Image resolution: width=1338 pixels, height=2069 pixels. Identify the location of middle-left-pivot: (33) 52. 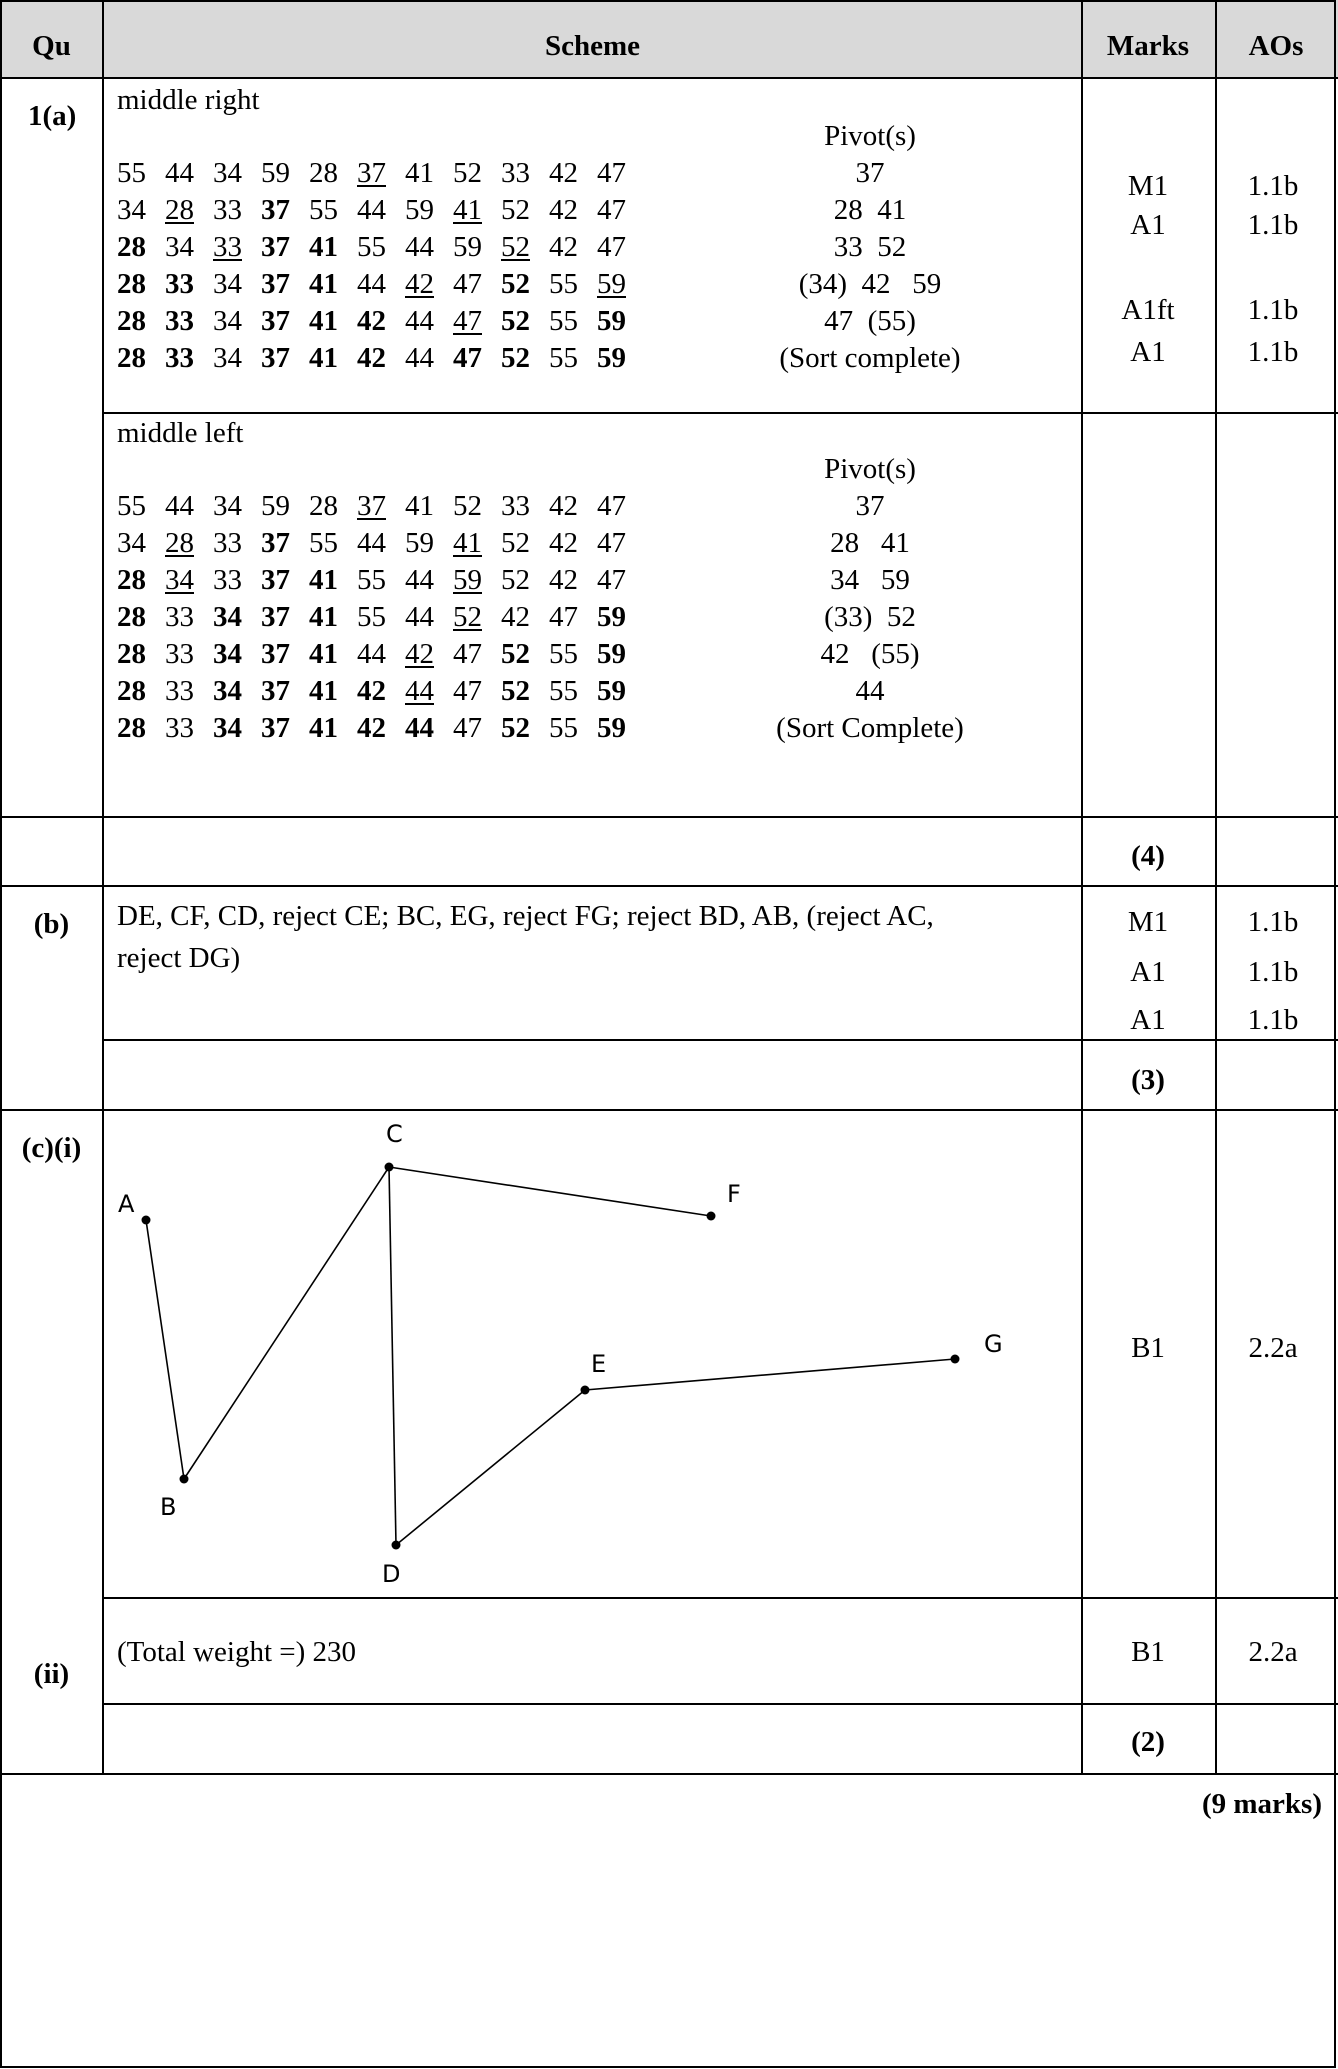
(870, 617).